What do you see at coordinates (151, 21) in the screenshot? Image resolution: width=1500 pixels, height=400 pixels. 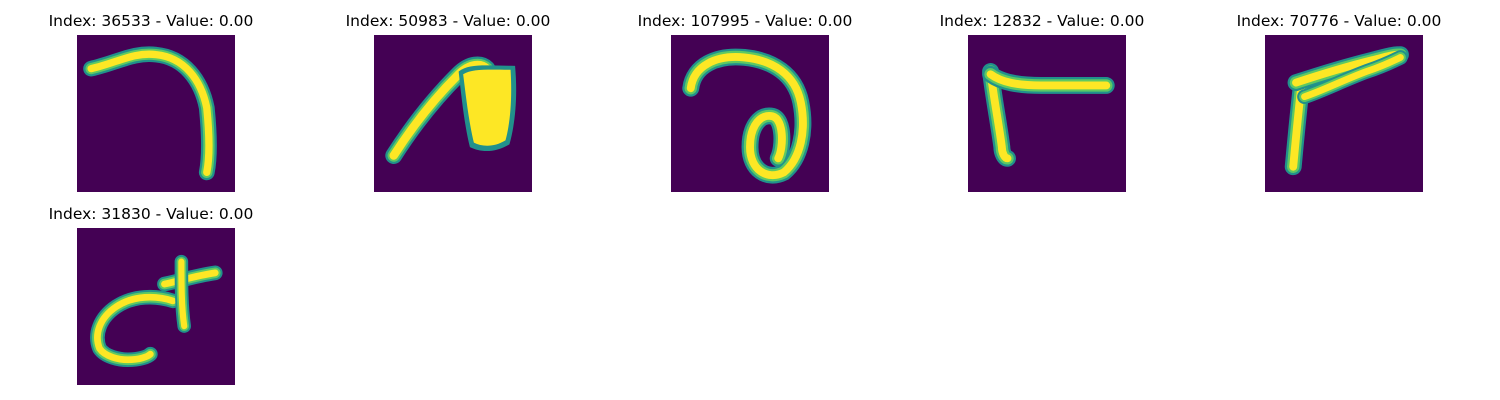 I see `panel-title: Index: 36533 - Value: 0.00` at bounding box center [151, 21].